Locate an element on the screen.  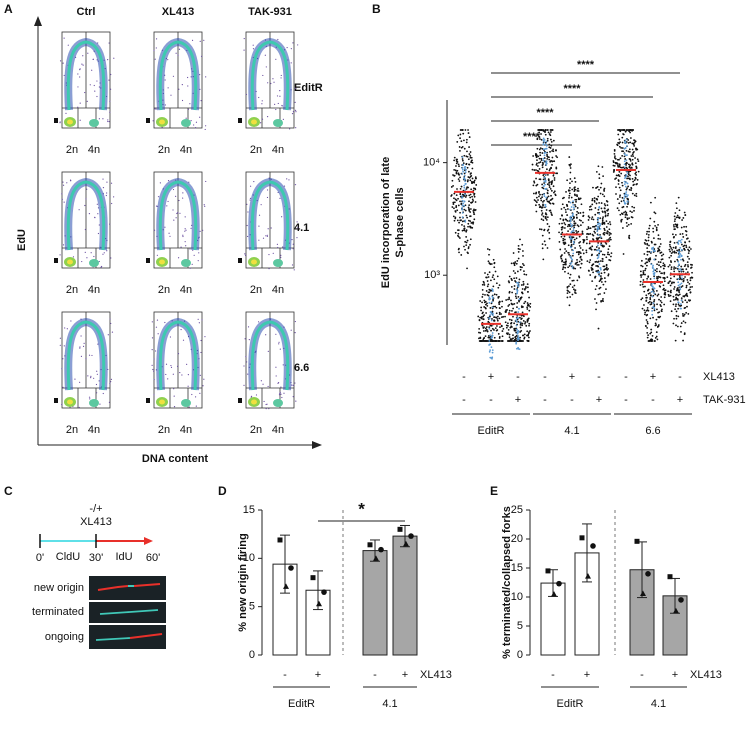
label-name: IdU is located at coordinates (123, 557).